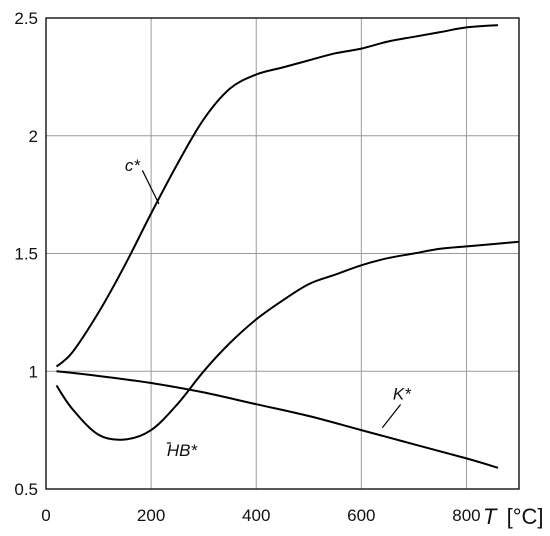 This screenshot has height=536, width=550. What do you see at coordinates (26, 489) in the screenshot?
I see `y-tick-label: 0.5` at bounding box center [26, 489].